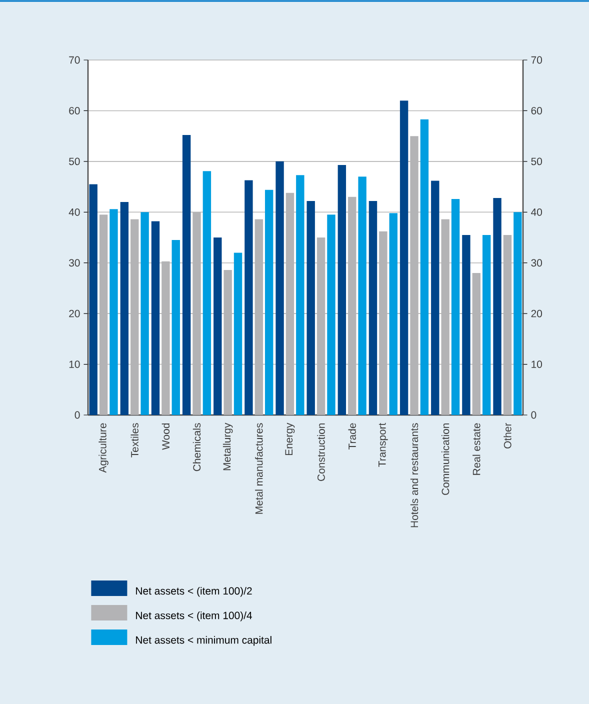 The width and height of the screenshot is (589, 704). Describe the element at coordinates (383, 444) in the screenshot. I see `x-tick-label: Transport` at that location.